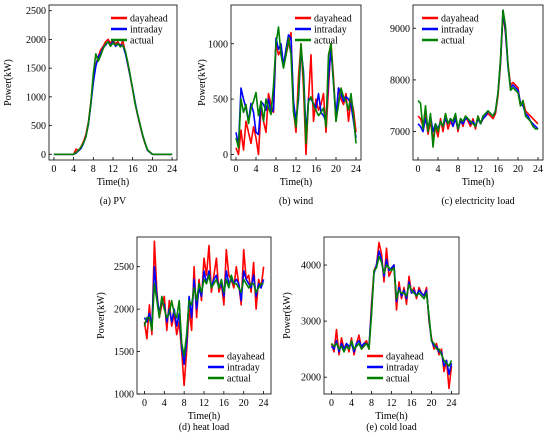  What do you see at coordinates (311, 322) in the screenshot?
I see `y-tick-label: 3000` at bounding box center [311, 322].